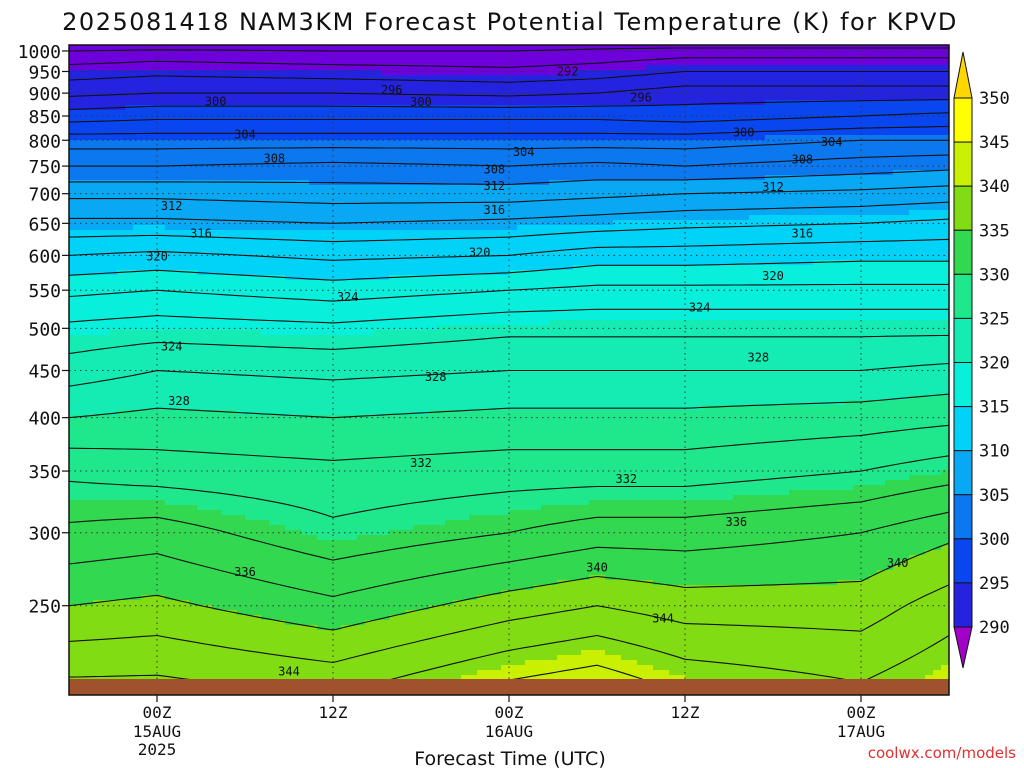  Describe the element at coordinates (994, 584) in the screenshot. I see `colorbar-label: 295` at that location.